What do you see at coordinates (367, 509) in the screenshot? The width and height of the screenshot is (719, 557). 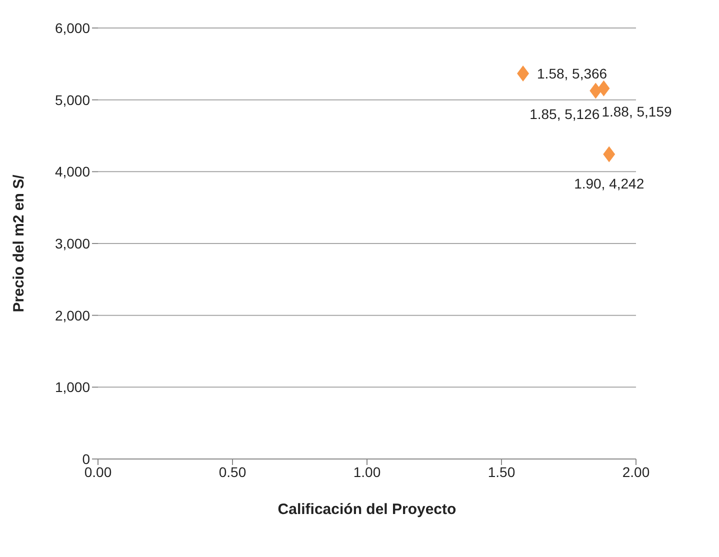 I see `x-axis-title: Calificación del Proyecto` at bounding box center [367, 509].